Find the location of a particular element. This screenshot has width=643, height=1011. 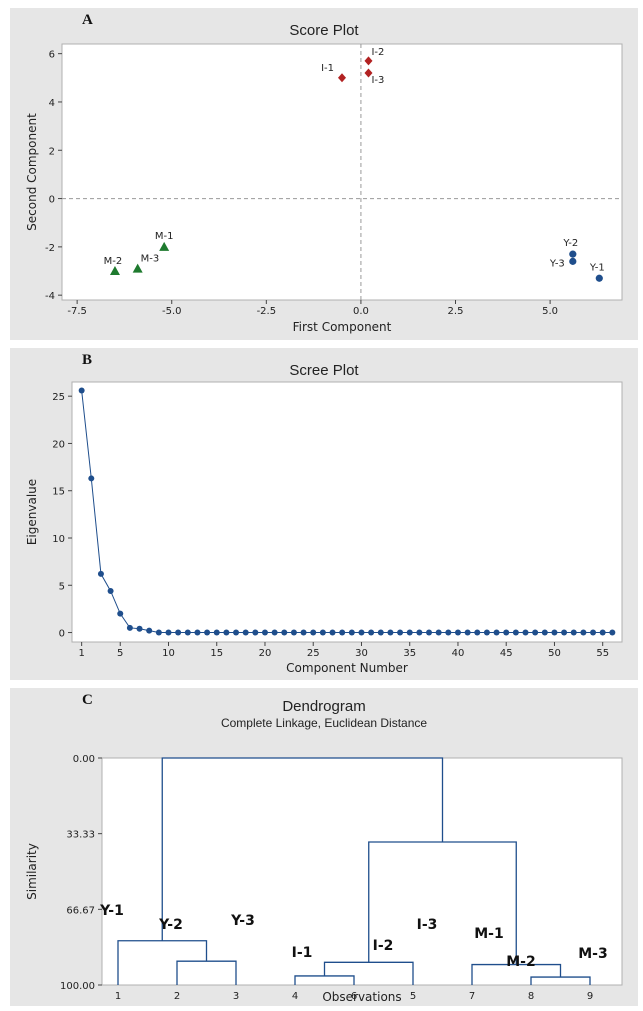

panel-label-c: C is located at coordinates (87, 700).